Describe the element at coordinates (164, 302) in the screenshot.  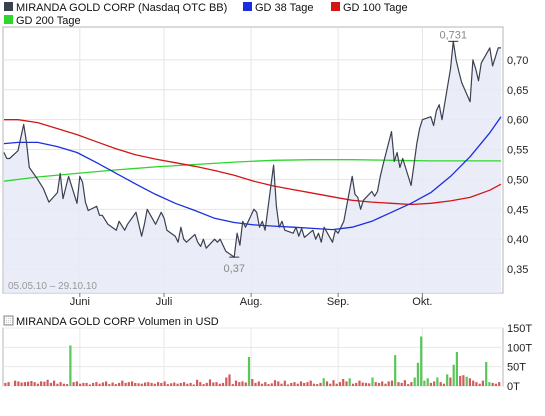
I see `x-tick-label: Juli` at that location.